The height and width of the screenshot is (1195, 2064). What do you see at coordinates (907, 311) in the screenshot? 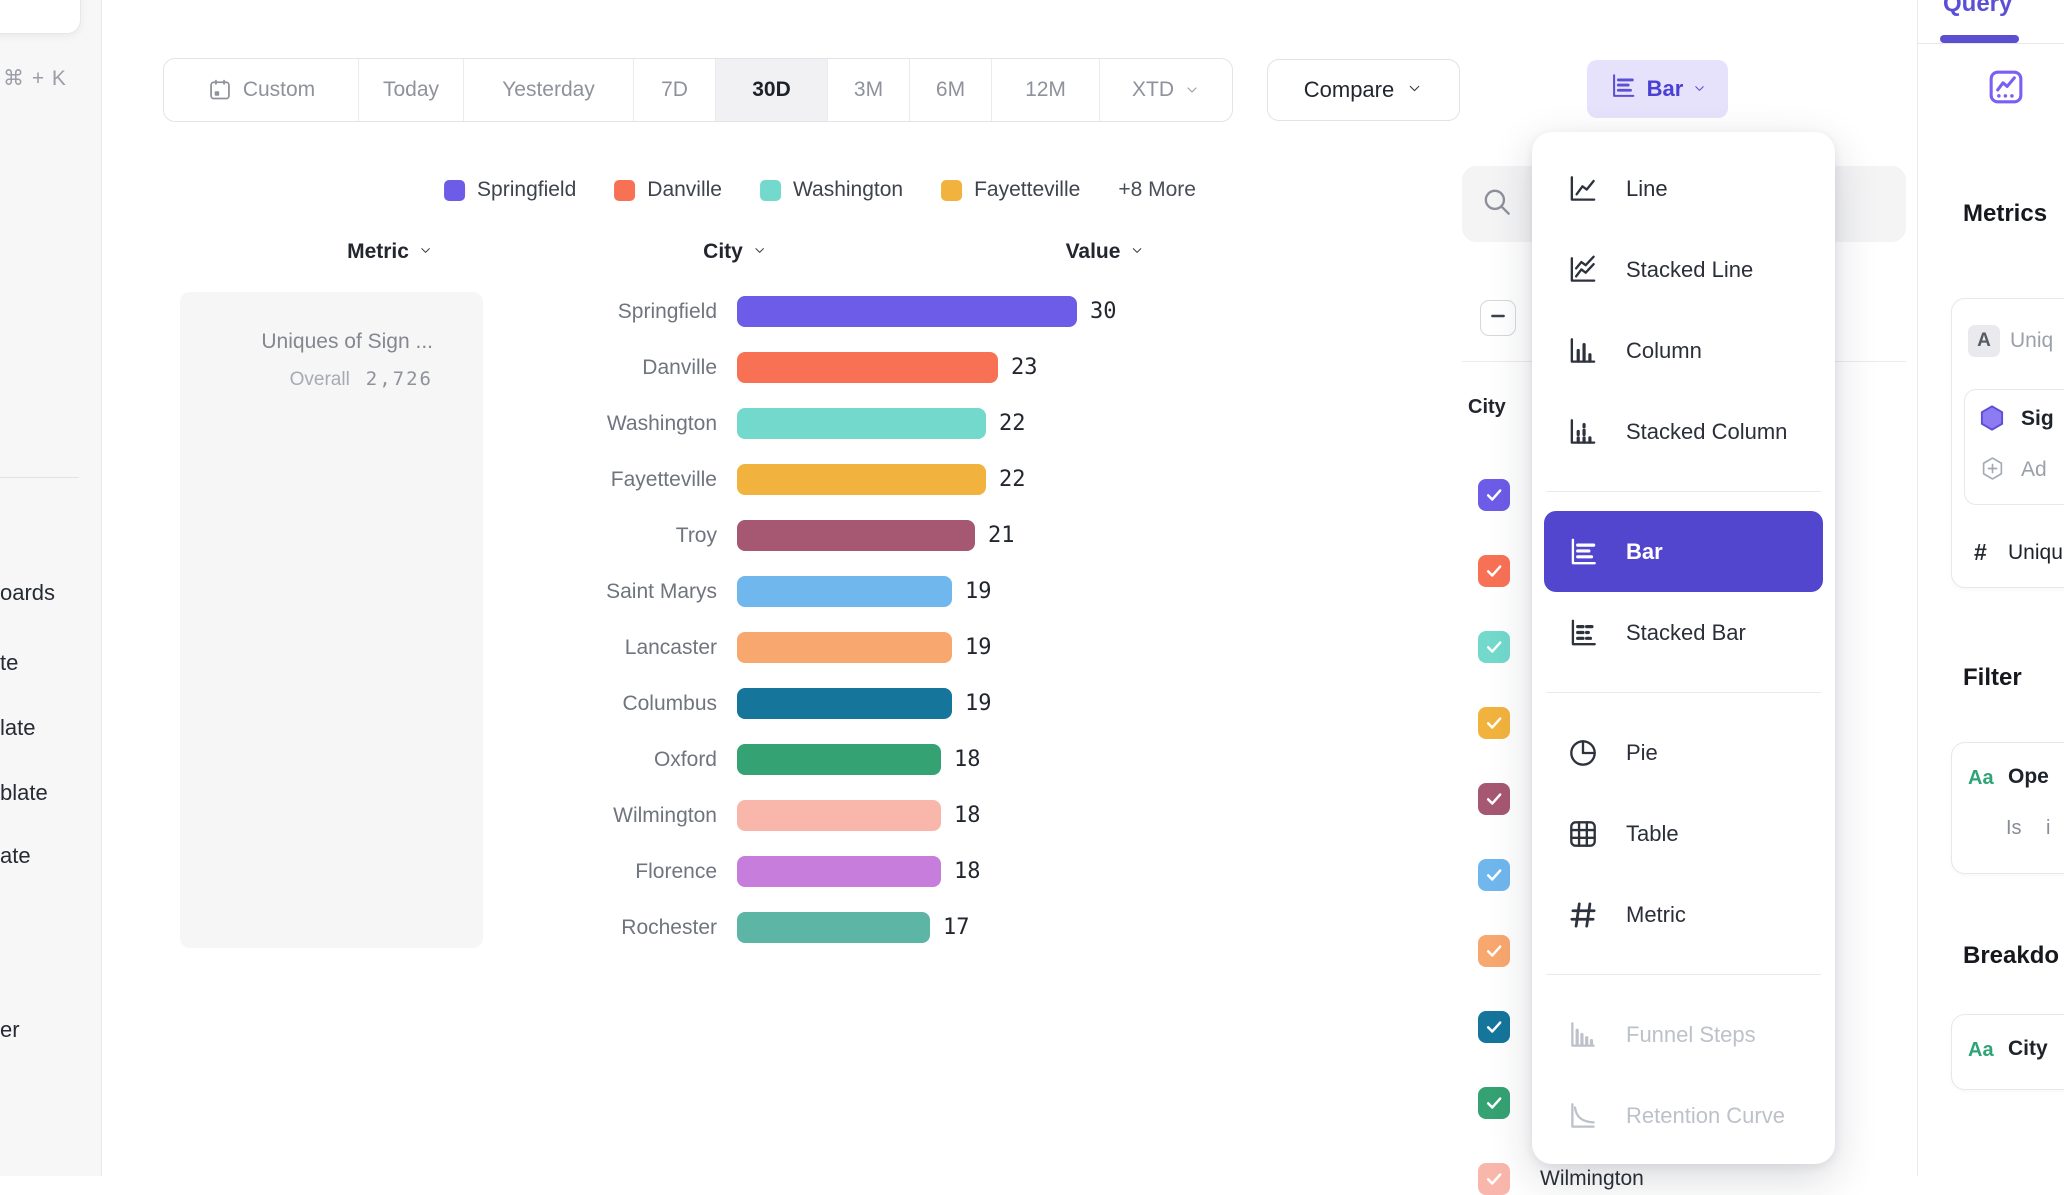
I see `bar-springfield` at bounding box center [907, 311].